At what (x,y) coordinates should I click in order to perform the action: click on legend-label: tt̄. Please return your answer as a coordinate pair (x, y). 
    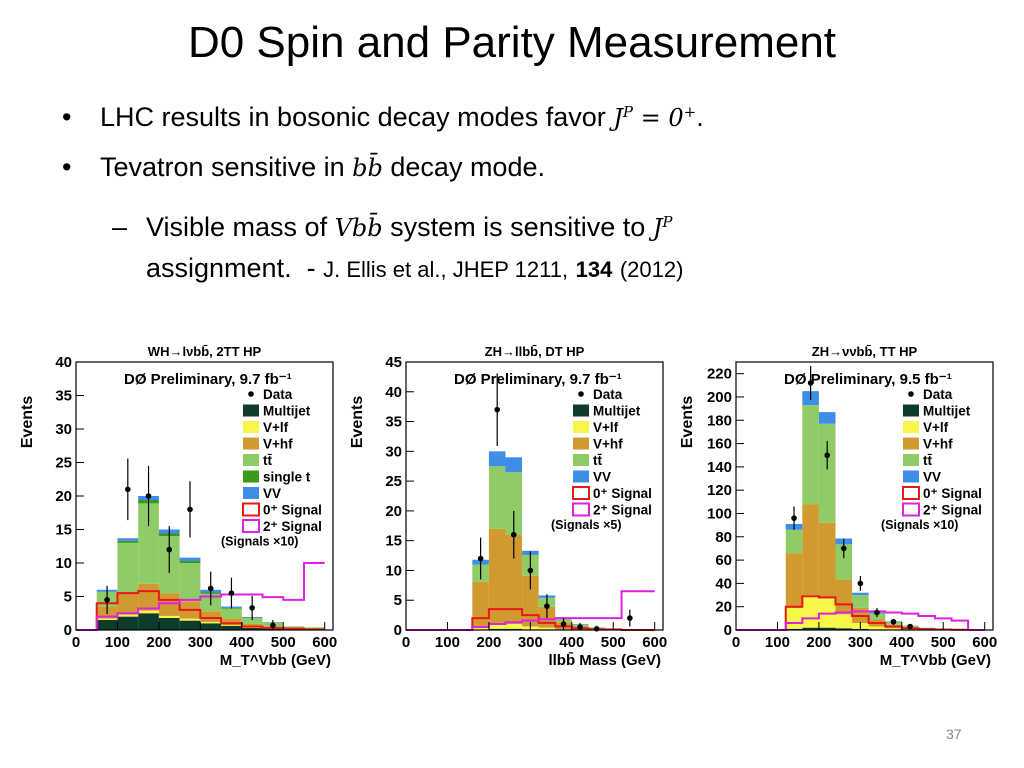
    Looking at the image, I should click on (928, 460).